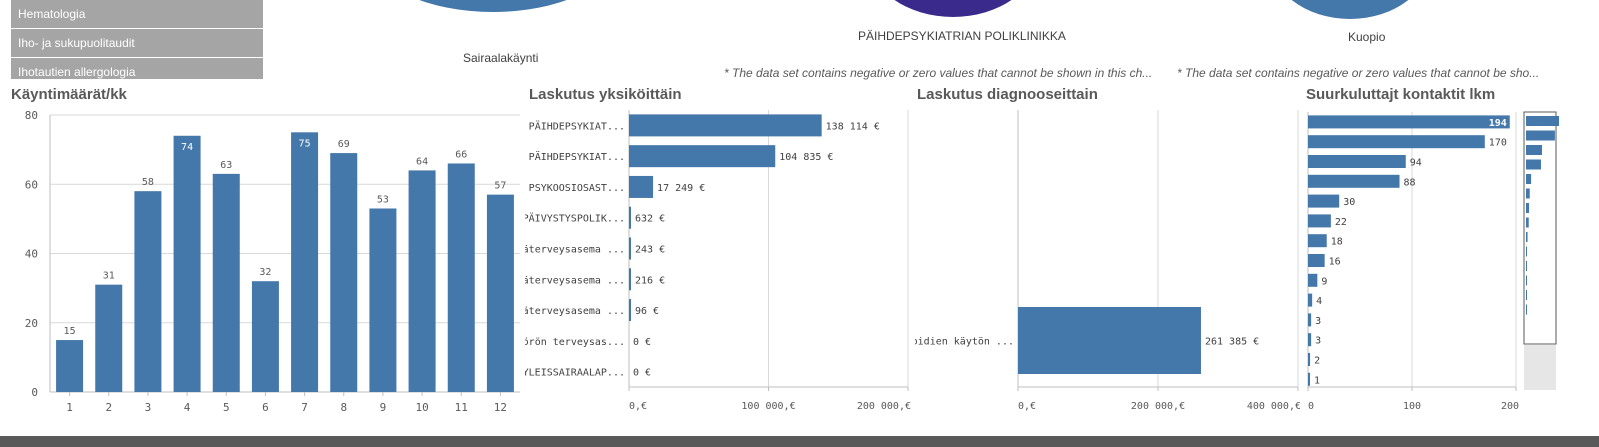 This screenshot has width=1599, height=447. I want to click on data-label: 66, so click(461, 154).